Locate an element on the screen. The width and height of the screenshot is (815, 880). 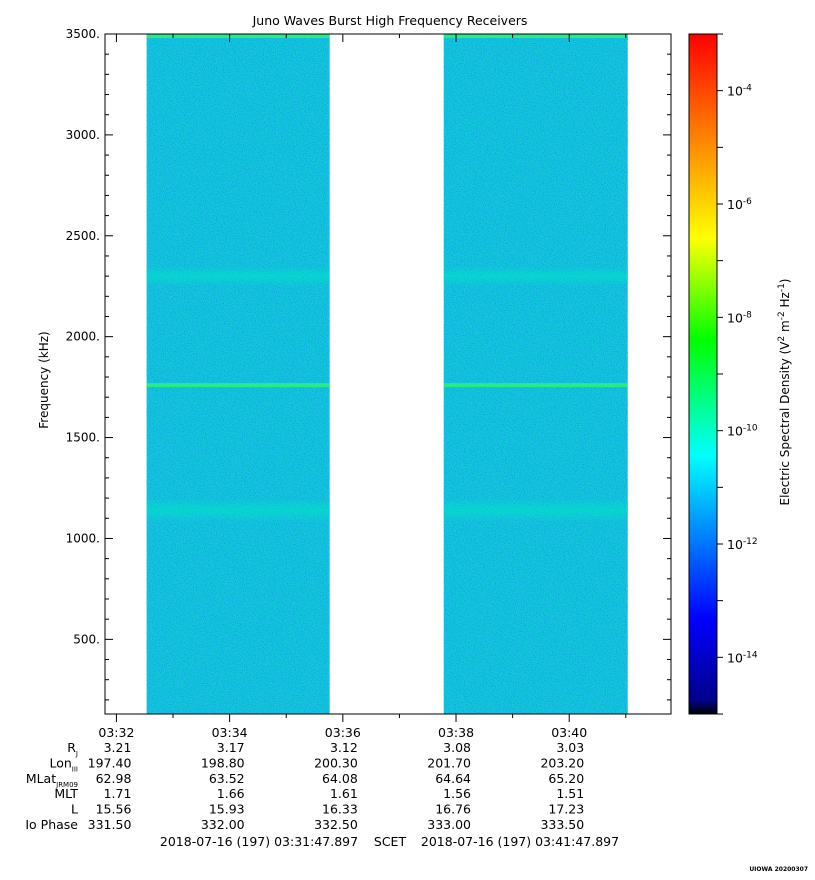
colorbar-tick-label: 10⁻¹² is located at coordinates (742, 544).